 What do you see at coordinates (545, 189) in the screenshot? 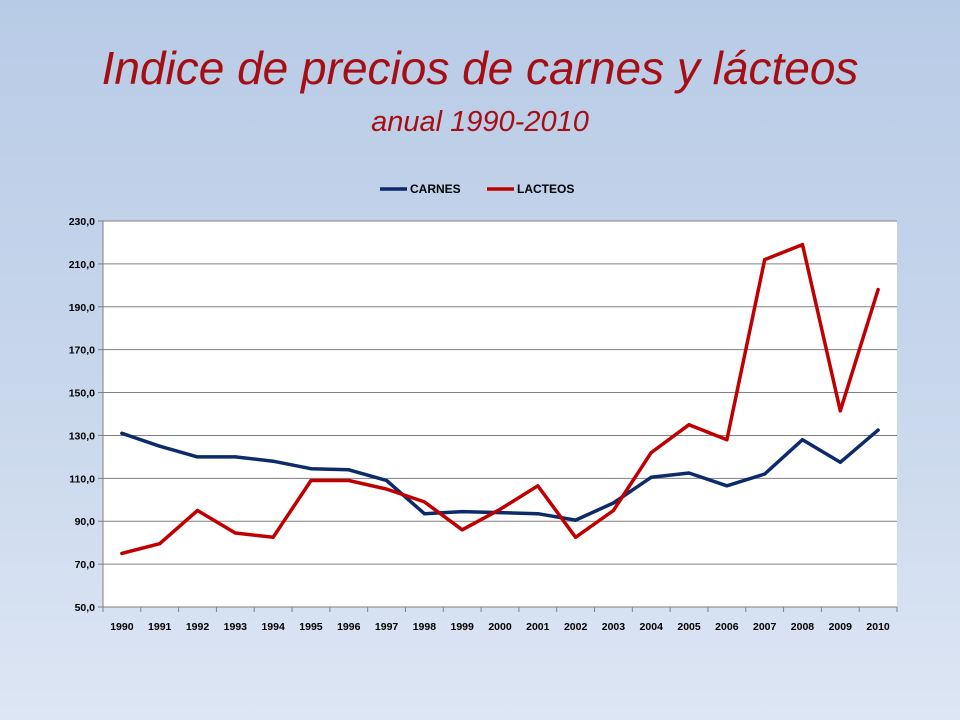
I see `legend-label-lacteos: LACTEOS` at bounding box center [545, 189].